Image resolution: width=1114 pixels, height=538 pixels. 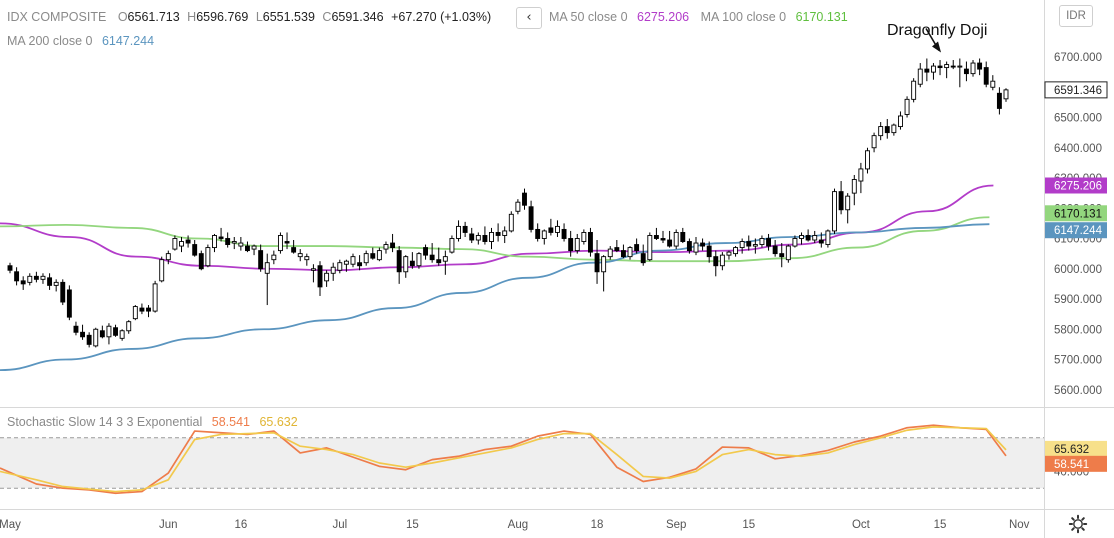 What do you see at coordinates (1076, 185) in the screenshot?
I see `ma50-price-tag-bg` at bounding box center [1076, 185].